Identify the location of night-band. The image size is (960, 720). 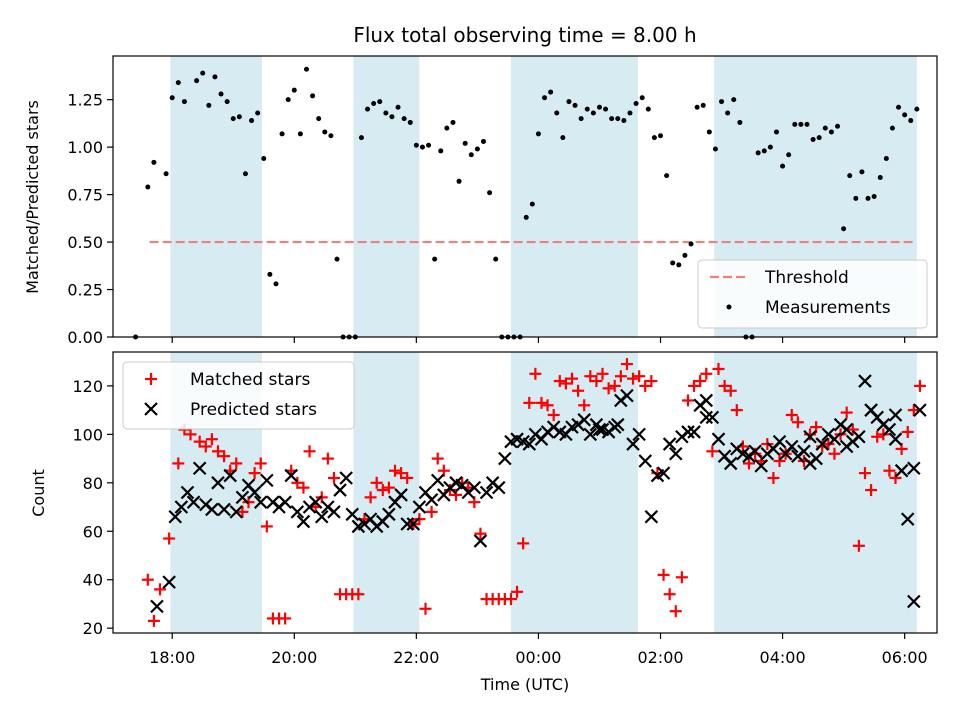
(386, 492).